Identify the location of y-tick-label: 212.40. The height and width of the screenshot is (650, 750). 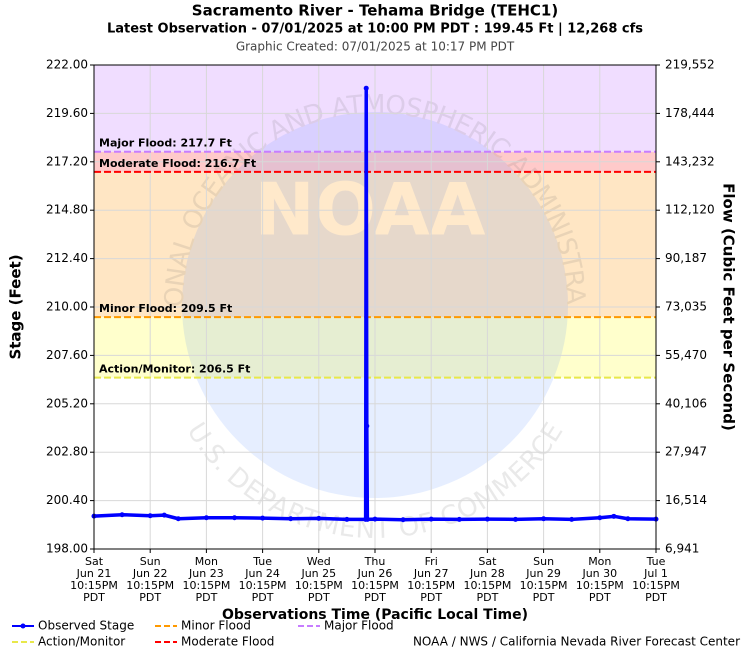
(67, 258).